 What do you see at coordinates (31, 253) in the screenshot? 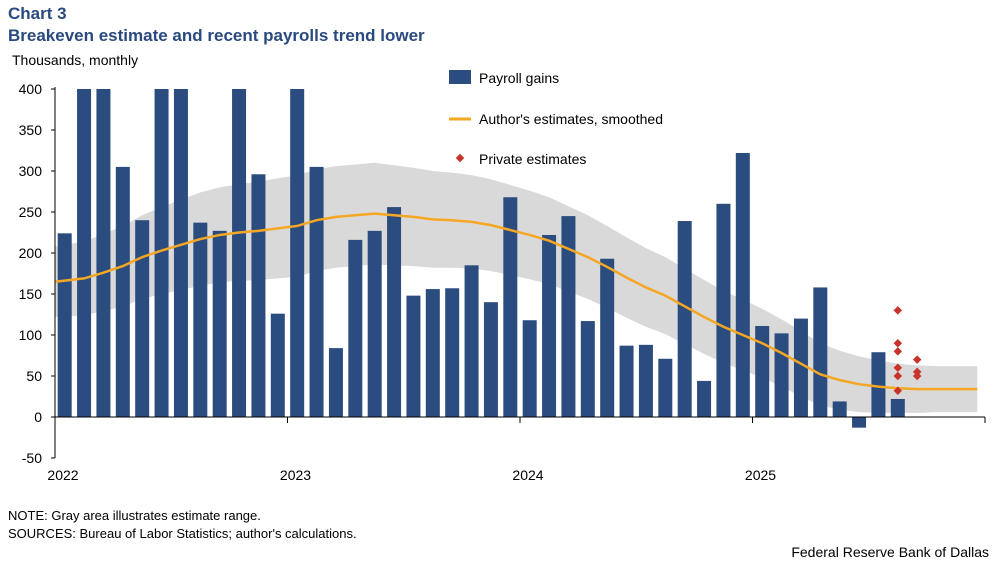
I see `y-tick-label: 200` at bounding box center [31, 253].